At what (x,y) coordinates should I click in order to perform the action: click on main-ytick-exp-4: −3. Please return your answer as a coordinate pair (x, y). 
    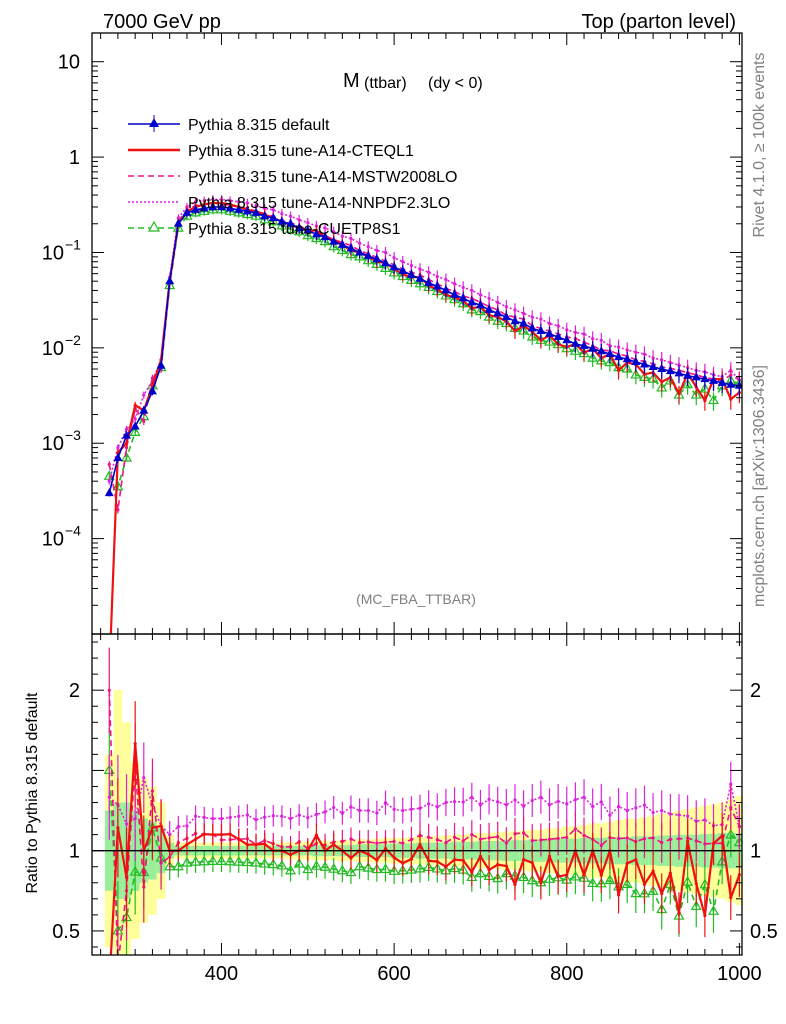
    Looking at the image, I should click on (73, 435).